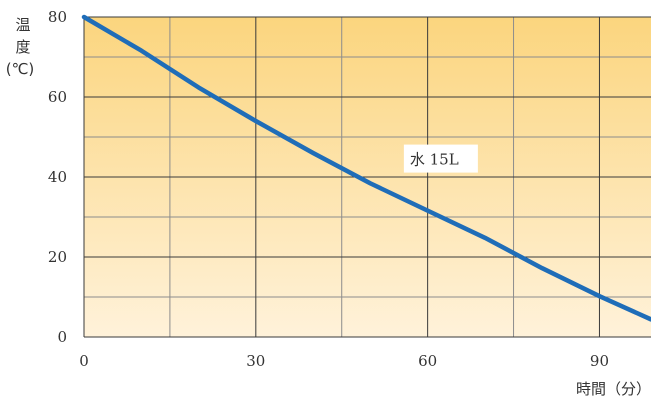  Describe the element at coordinates (255, 361) in the screenshot. I see `x-tick-label: 30` at that location.